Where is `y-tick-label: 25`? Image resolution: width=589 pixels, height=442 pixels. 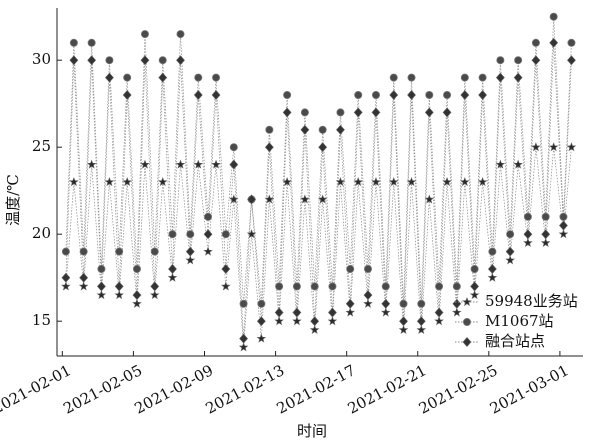 y-tick-label: 25 is located at coordinates (41, 146).